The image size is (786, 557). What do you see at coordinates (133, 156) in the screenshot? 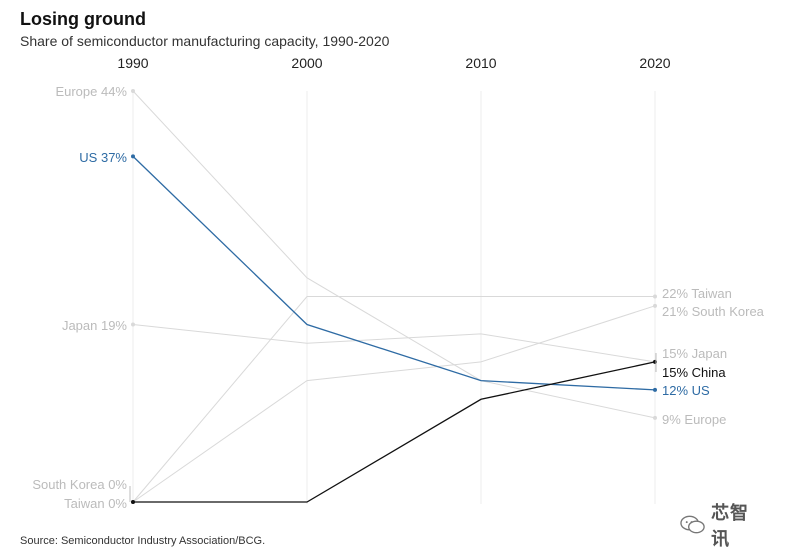
I see `point-us-1990` at bounding box center [133, 156].